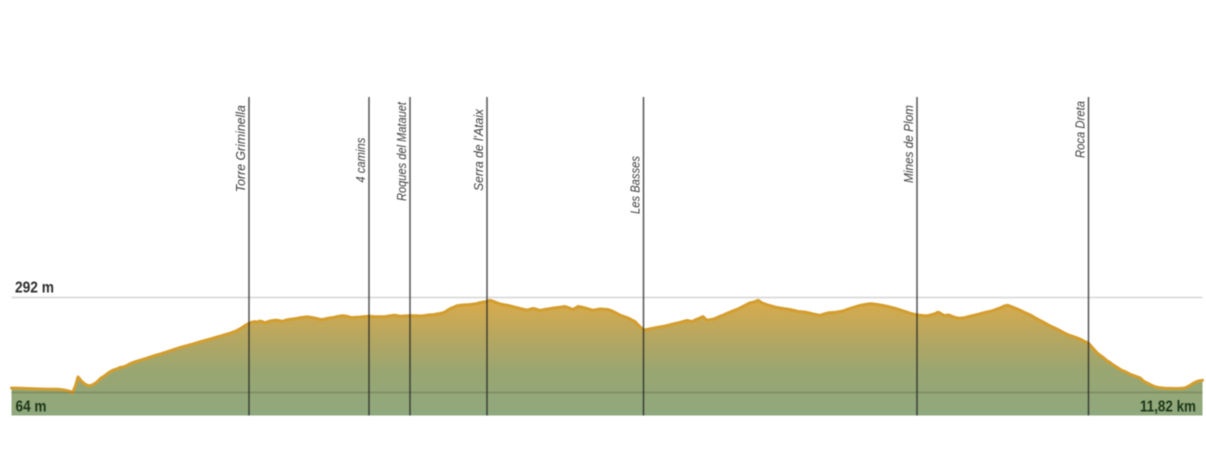 The width and height of the screenshot is (1206, 465). Describe the element at coordinates (479, 149) in the screenshot. I see `svg-text: Serra de l'Ataix` at that location.